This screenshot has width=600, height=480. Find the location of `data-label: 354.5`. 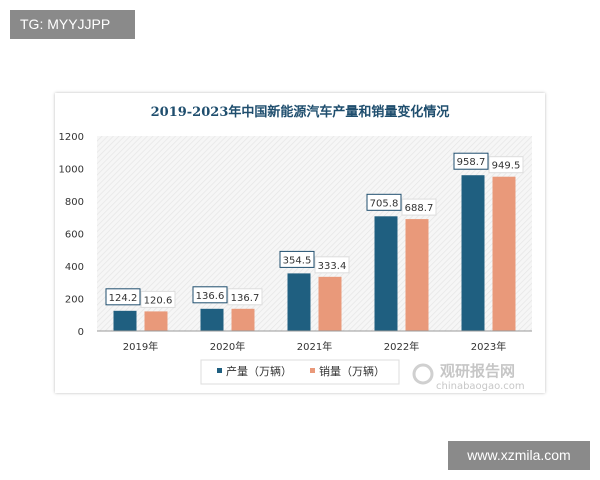

data-label: 354.5 is located at coordinates (297, 260).